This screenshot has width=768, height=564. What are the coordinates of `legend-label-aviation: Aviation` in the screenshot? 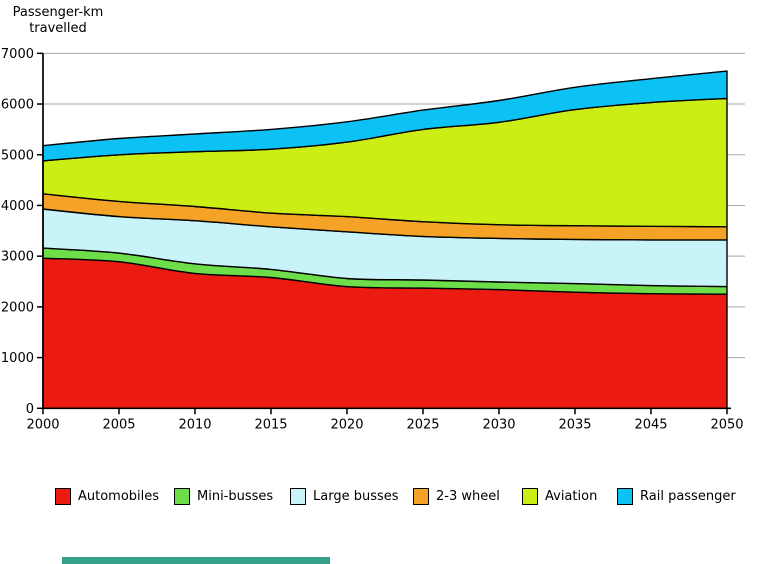 It's located at (571, 496).